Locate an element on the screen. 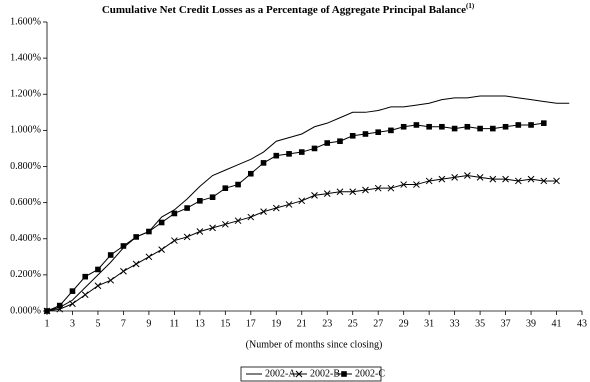 The width and height of the screenshot is (590, 382). title-note: (1) is located at coordinates (470, 6).